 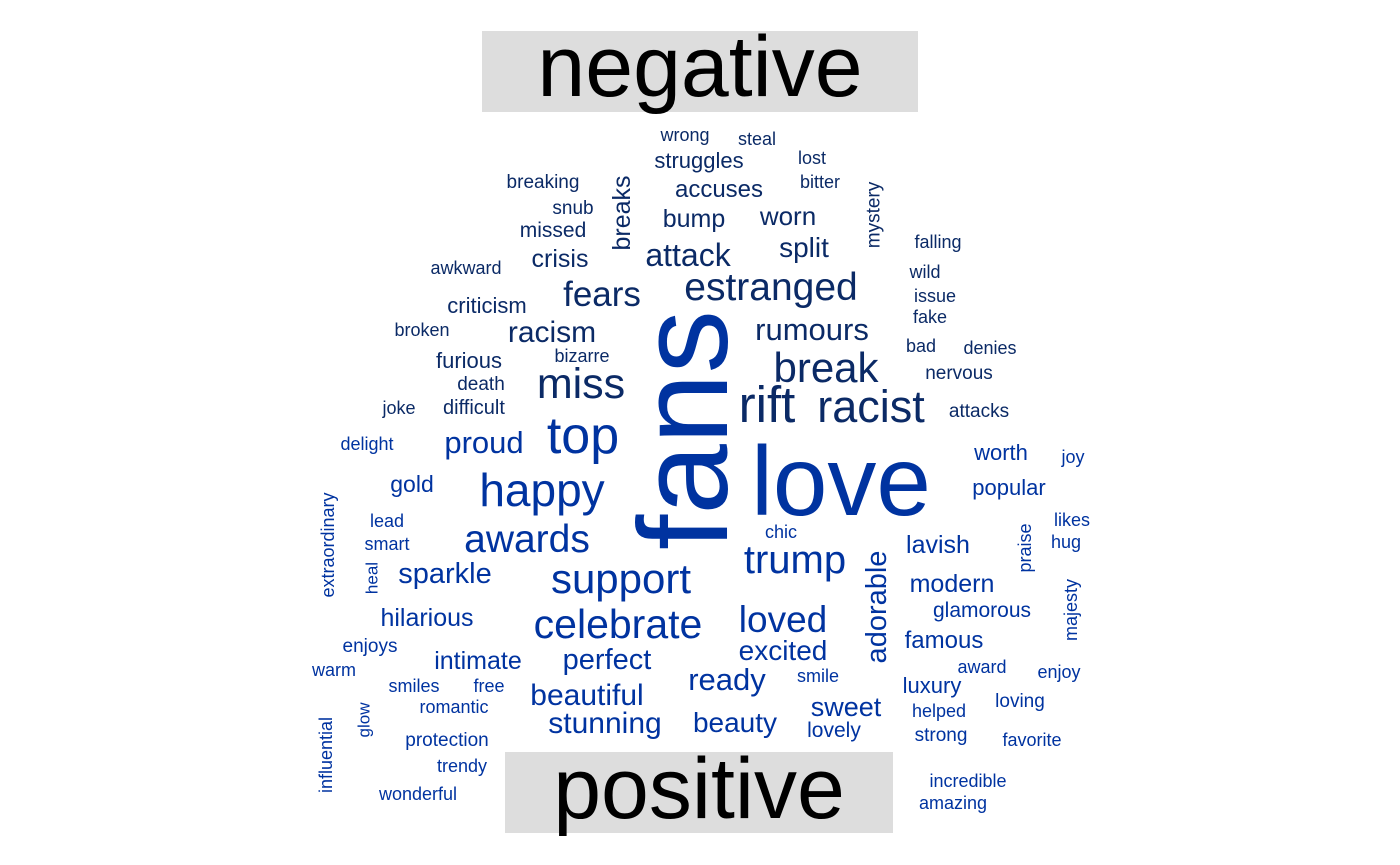 What do you see at coordinates (767, 404) in the screenshot?
I see `word-negative-rift: rift` at bounding box center [767, 404].